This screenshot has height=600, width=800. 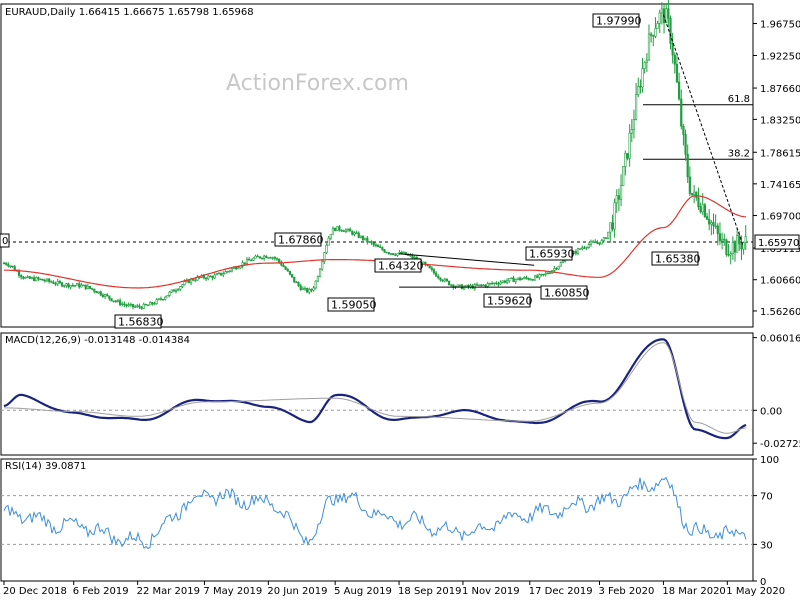 I want to click on x-tick-label-11: 1 May 2020, so click(x=755, y=591).